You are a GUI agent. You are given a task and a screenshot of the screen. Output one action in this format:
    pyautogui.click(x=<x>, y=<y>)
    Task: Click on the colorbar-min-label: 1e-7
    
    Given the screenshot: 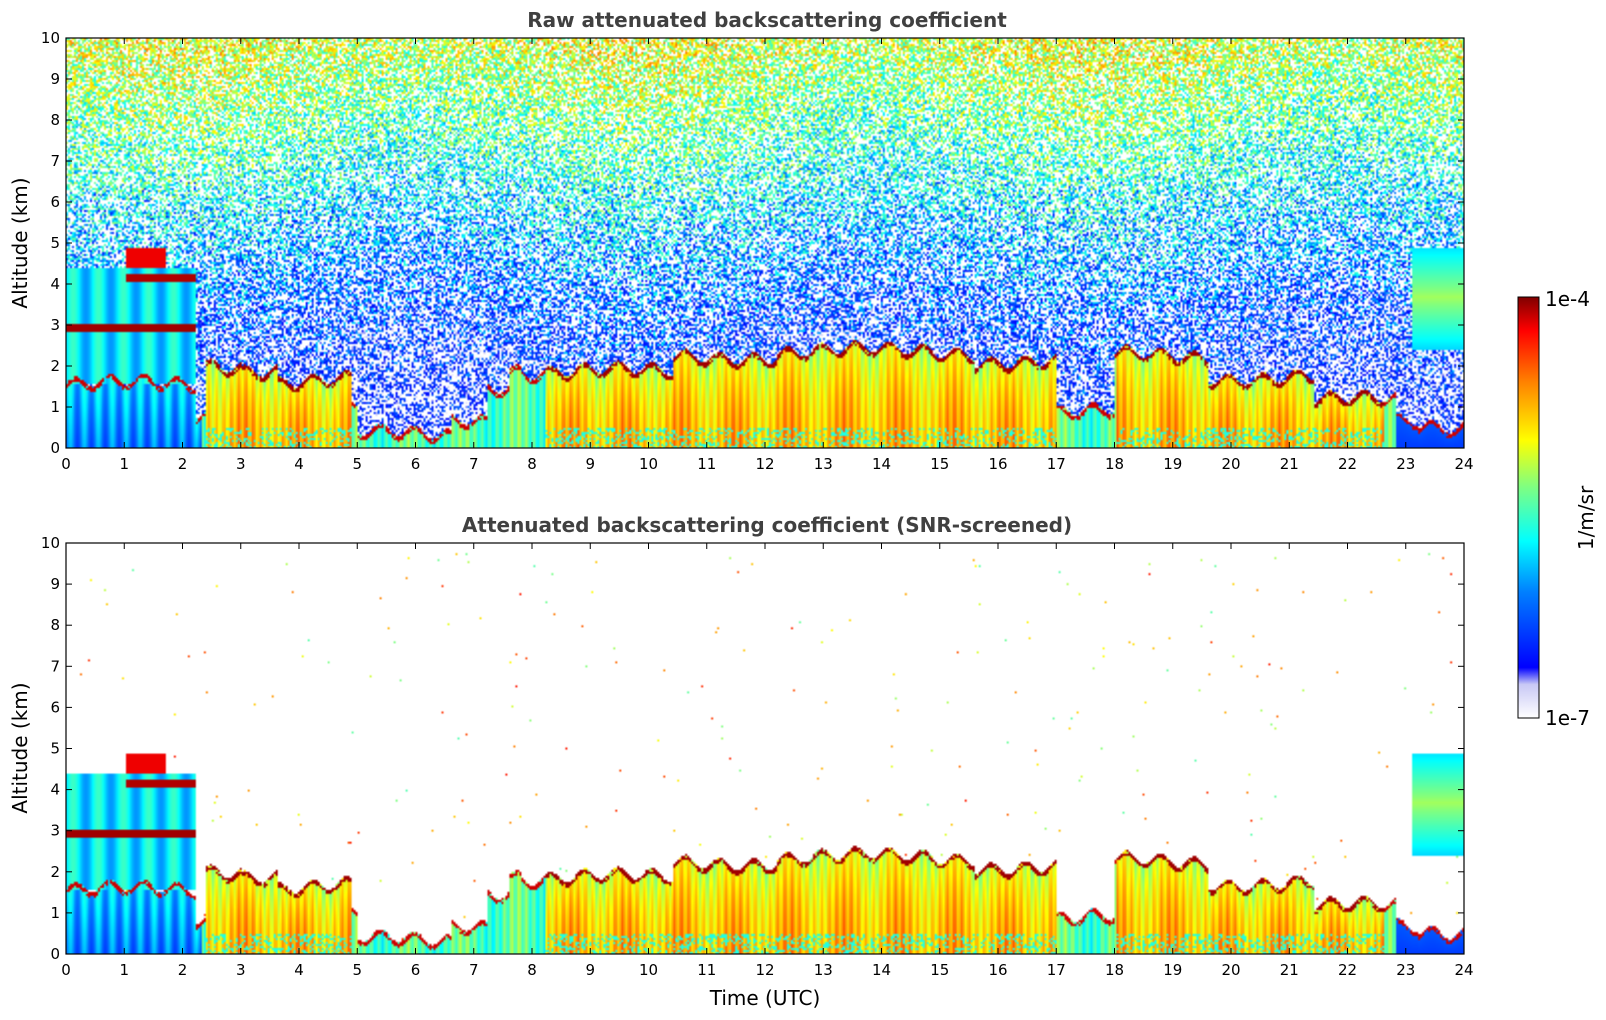 What is the action you would take?
    pyautogui.click(x=1567, y=718)
    